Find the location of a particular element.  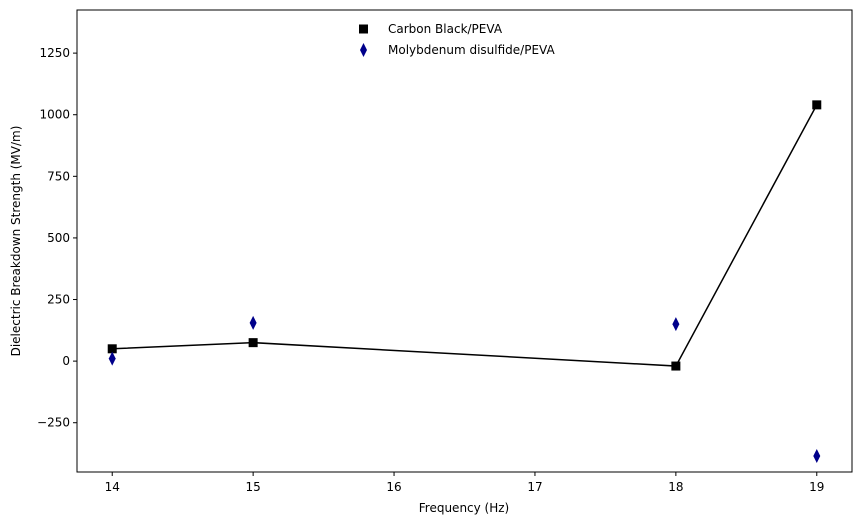

x-axis-label: Frequency (Hz) is located at coordinates (464, 508).